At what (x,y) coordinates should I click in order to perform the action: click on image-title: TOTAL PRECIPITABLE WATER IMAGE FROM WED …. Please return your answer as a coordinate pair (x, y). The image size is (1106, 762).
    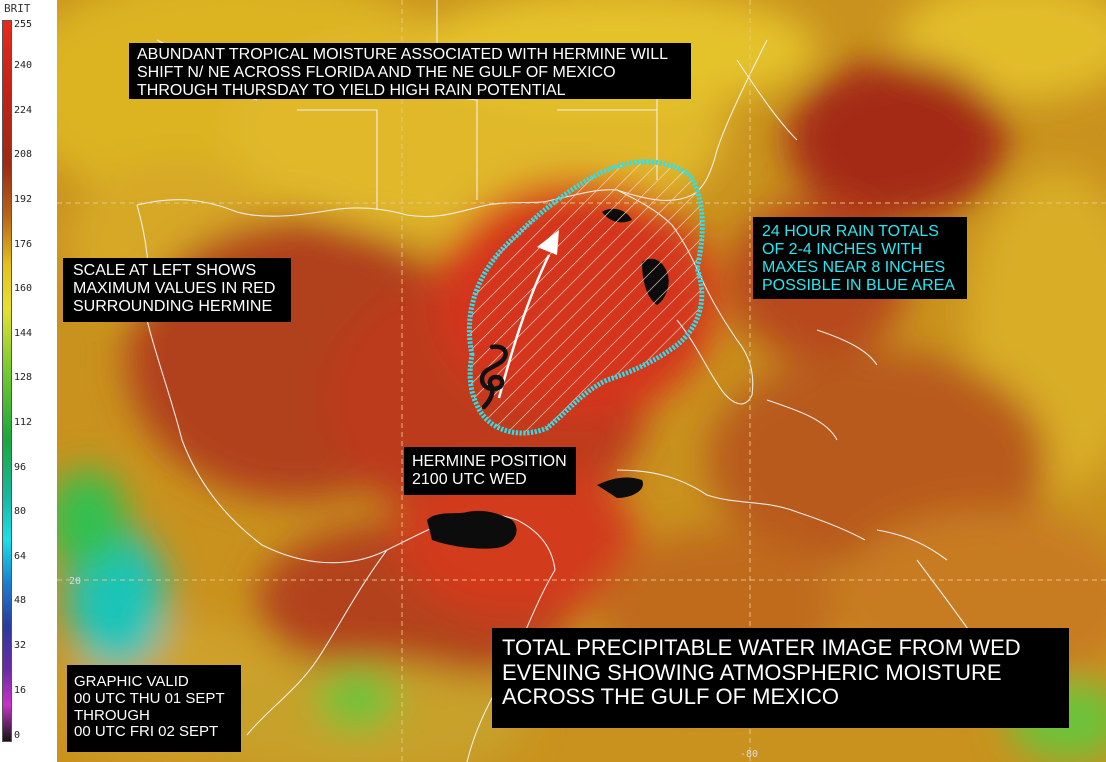
    Looking at the image, I should click on (780, 678).